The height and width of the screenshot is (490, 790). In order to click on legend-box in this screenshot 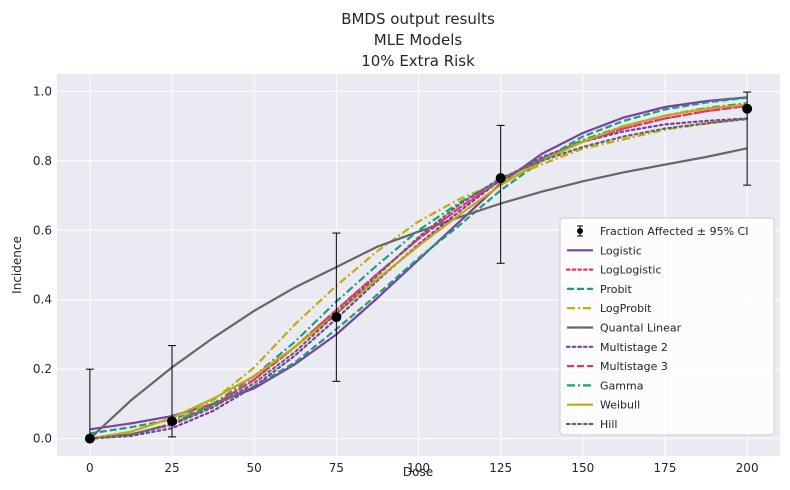, I will do `click(667, 326)`.